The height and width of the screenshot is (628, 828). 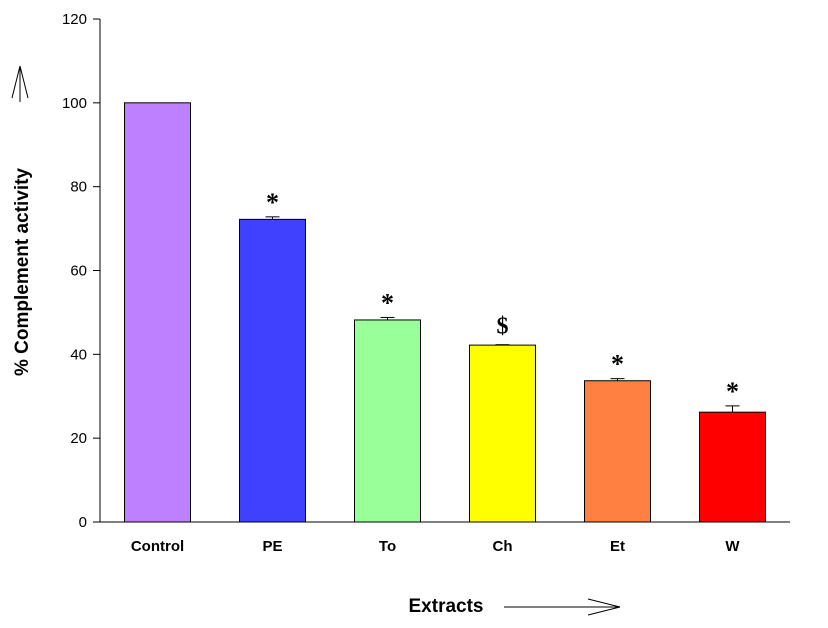 What do you see at coordinates (272, 546) in the screenshot?
I see `x-tick-label: PE` at bounding box center [272, 546].